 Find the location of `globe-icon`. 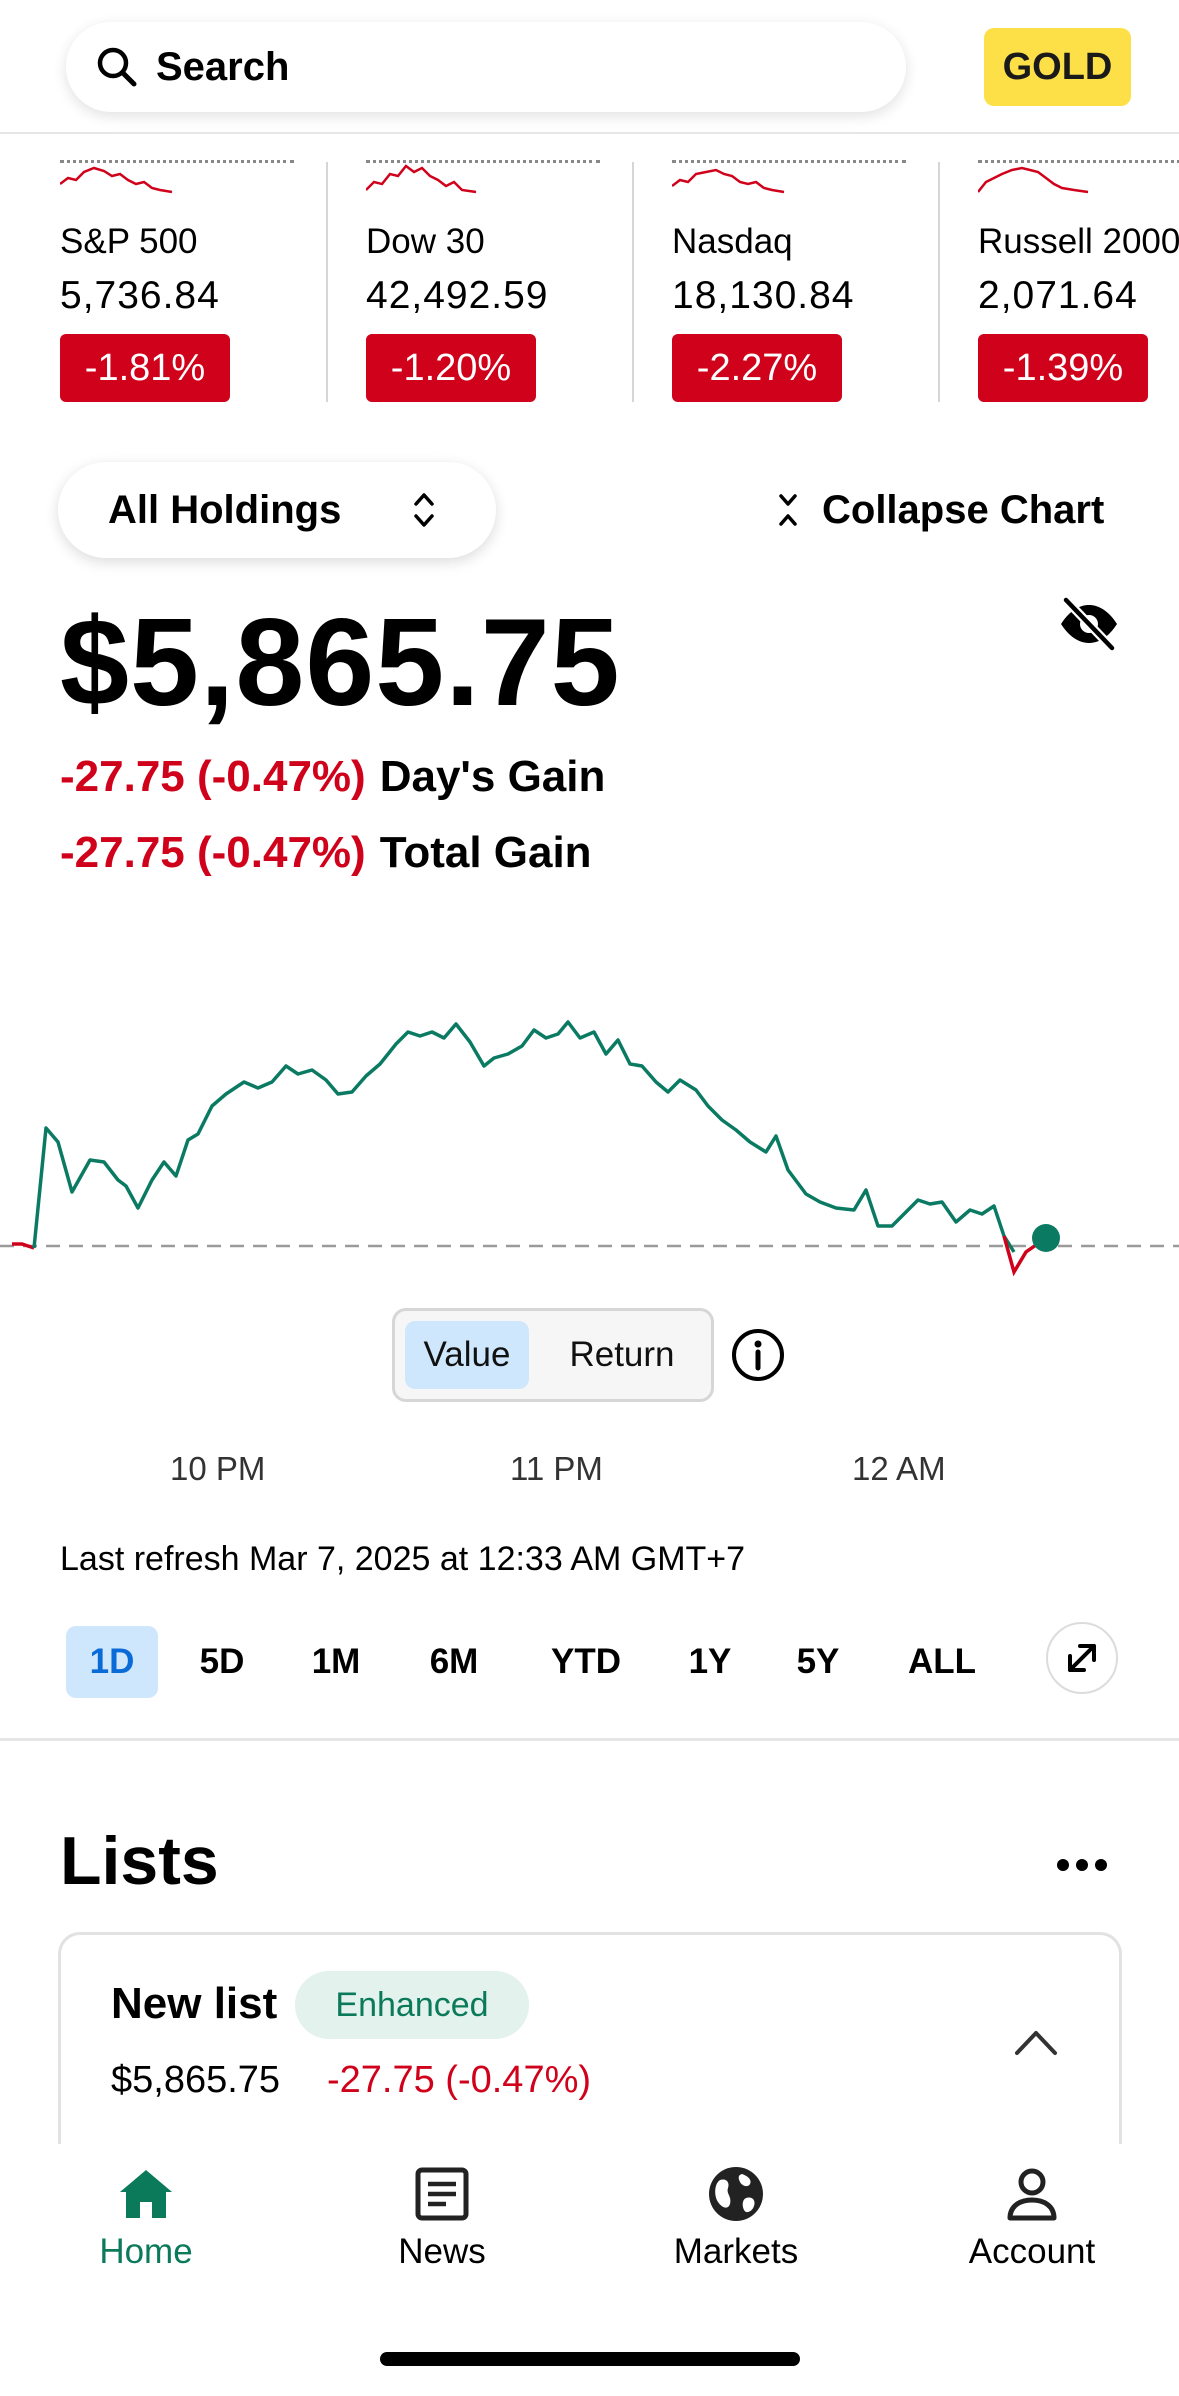

globe-icon is located at coordinates (736, 2194).